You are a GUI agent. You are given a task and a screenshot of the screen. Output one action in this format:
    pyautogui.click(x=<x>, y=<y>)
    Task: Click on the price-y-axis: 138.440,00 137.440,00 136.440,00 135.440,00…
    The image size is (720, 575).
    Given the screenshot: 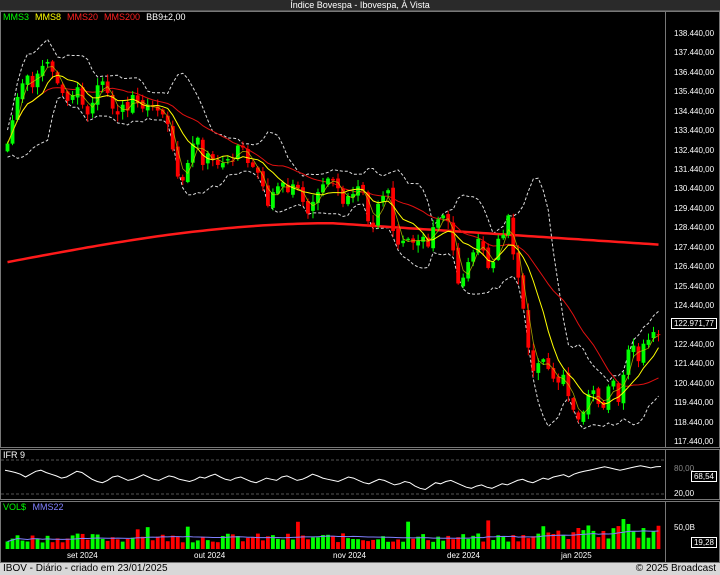 What is the action you would take?
    pyautogui.click(x=692, y=229)
    